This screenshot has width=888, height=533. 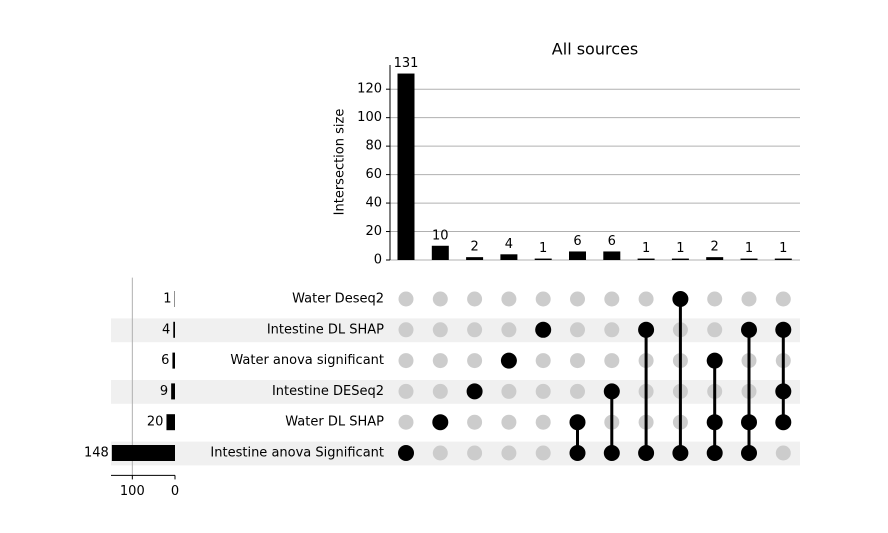 What do you see at coordinates (369, 89) in the screenshot?
I see `y-tick-label: 120` at bounding box center [369, 89].